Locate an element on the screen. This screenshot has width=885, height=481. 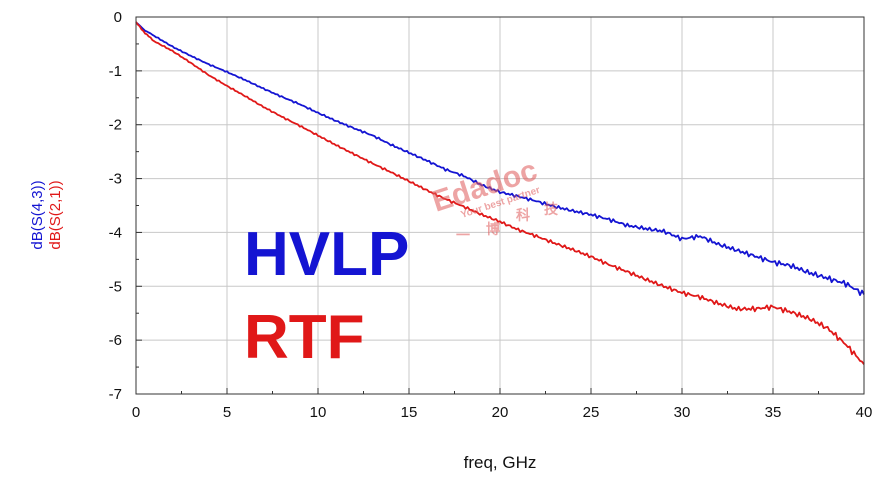
x-tick-label: 30 is located at coordinates (682, 412).